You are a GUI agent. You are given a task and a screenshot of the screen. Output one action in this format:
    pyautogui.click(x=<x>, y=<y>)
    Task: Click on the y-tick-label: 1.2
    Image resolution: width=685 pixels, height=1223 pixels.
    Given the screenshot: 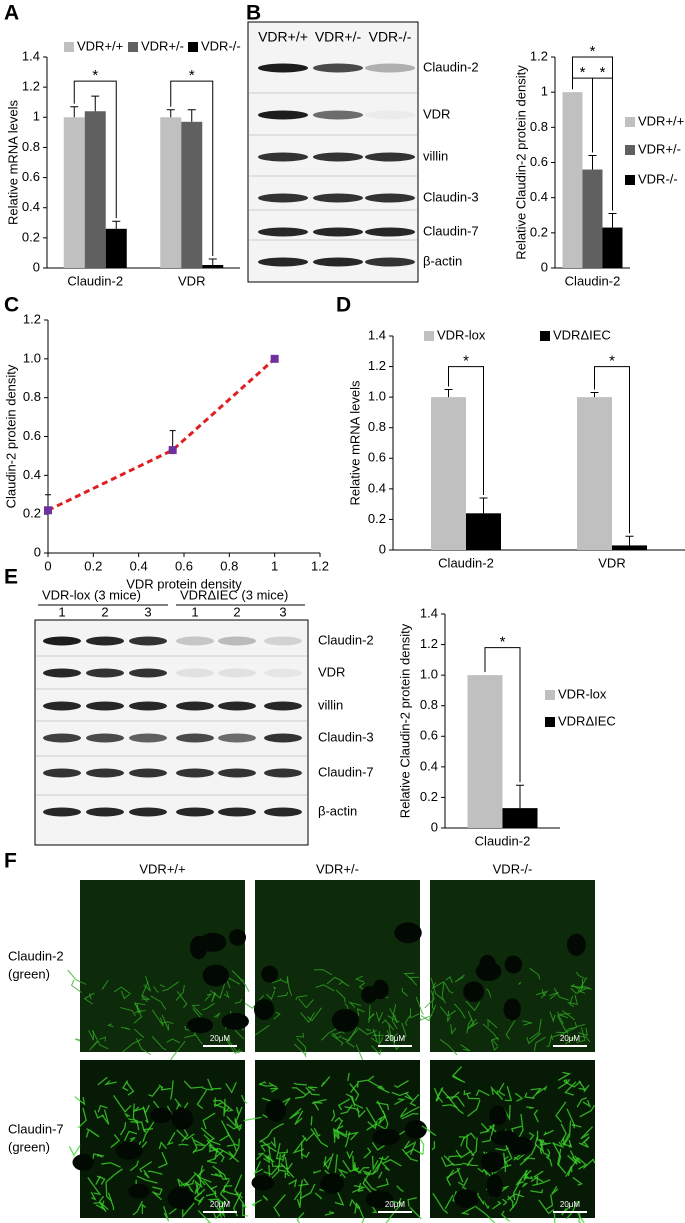 What is the action you would take?
    pyautogui.click(x=31, y=86)
    